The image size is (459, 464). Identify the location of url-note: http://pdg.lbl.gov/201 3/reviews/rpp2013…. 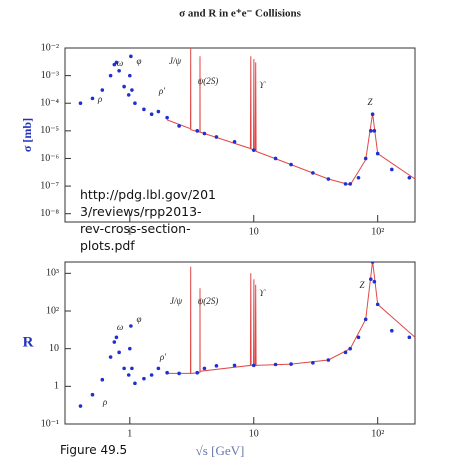
(148, 220).